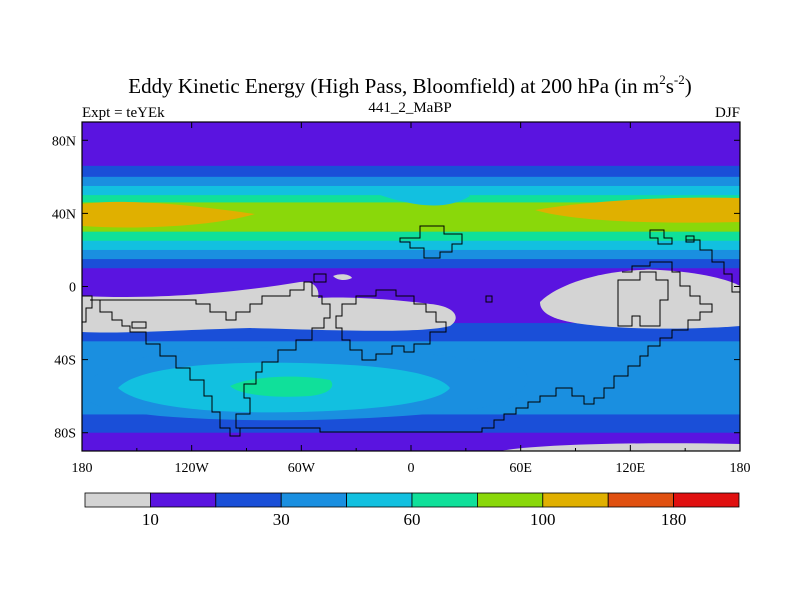 This screenshot has height=600, width=800. I want to click on center-subtitle: 441_2_MaBP, so click(409, 108).